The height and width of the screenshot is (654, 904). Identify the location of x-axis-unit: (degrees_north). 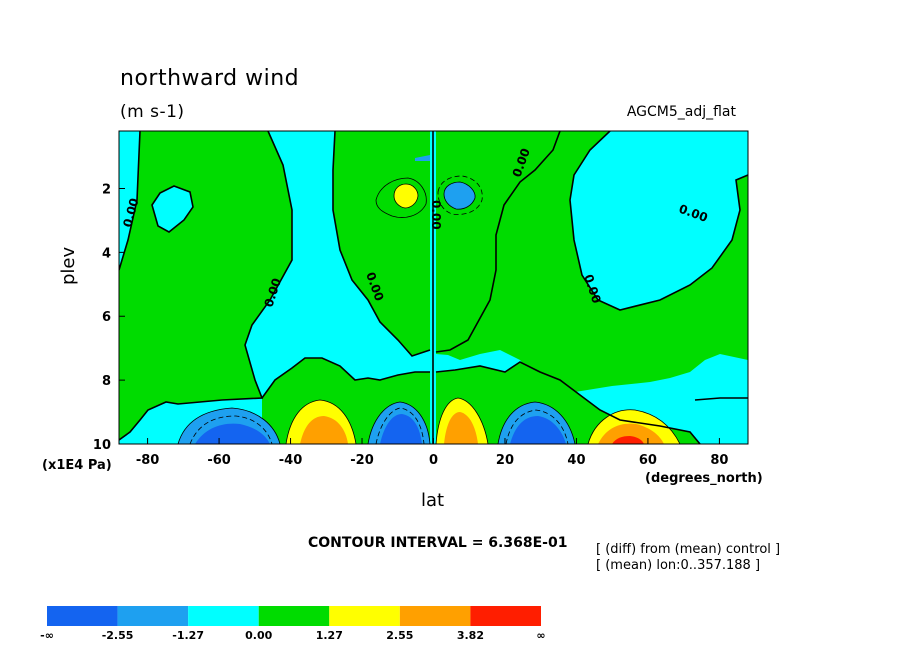
(704, 478).